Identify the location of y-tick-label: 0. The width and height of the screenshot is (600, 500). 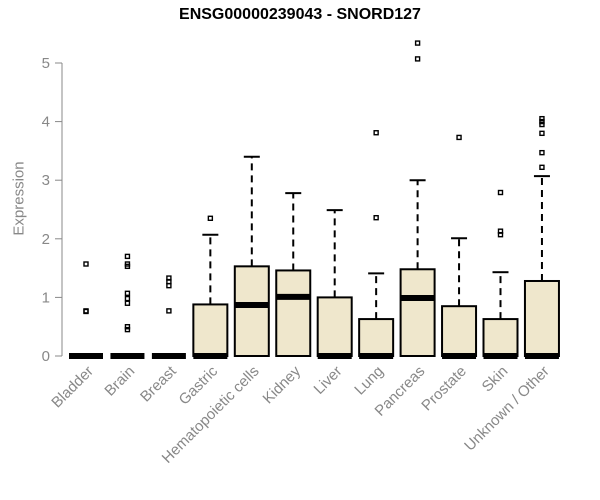
(46, 356).